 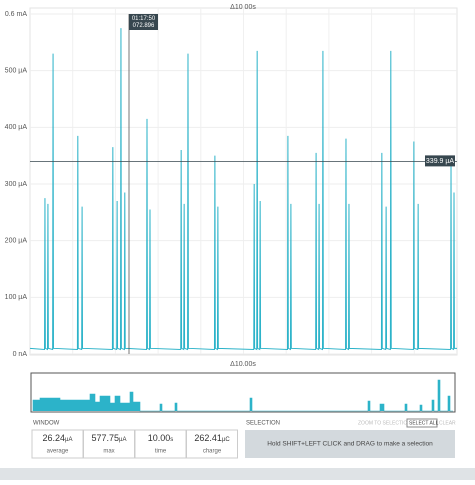 What do you see at coordinates (243, 7) in the screenshot?
I see `window-duration: Δ10.00s` at bounding box center [243, 7].